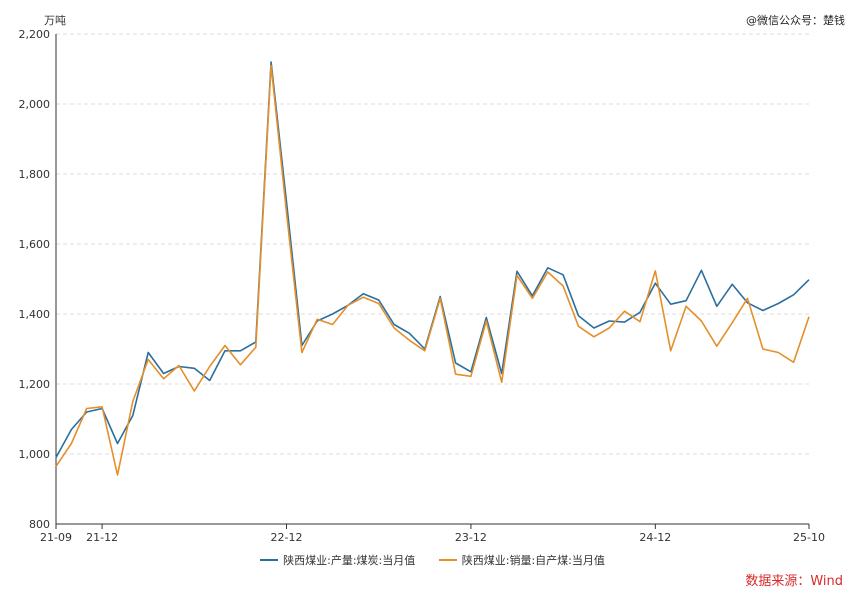  Describe the element at coordinates (35, 104) in the screenshot. I see `y-tick-label: 2,000` at that location.